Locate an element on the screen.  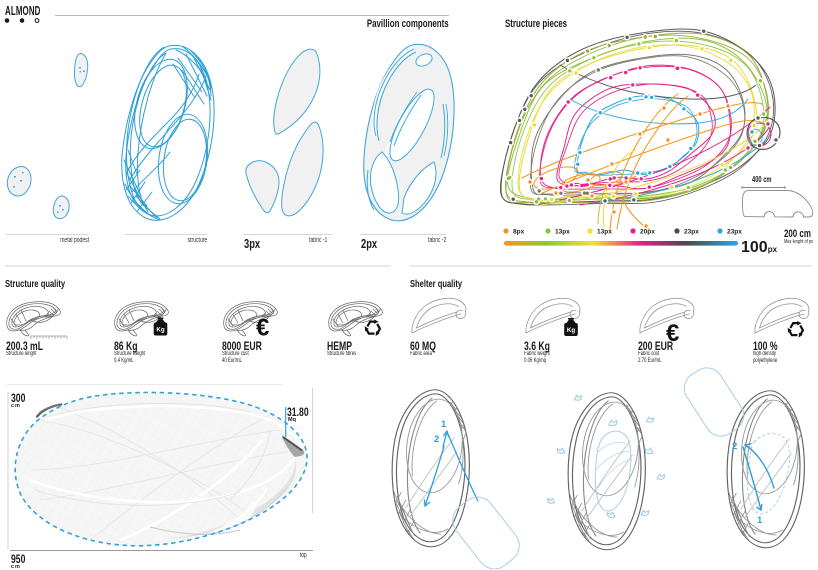
svg-text: 8px is located at coordinates (519, 232).